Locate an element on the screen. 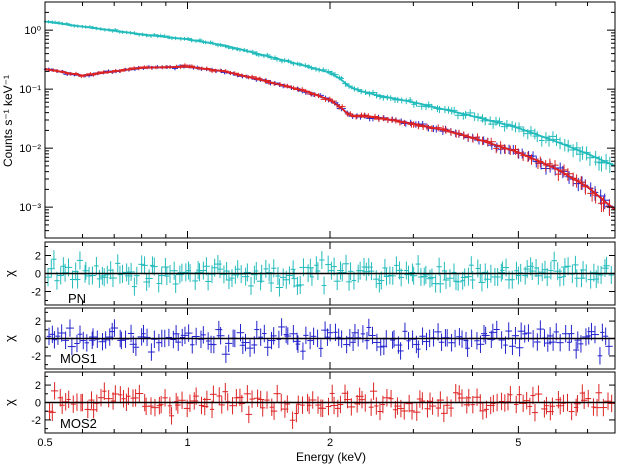 Image resolution: width=618 pixels, height=464 pixels. residual-ytick-label-MOS1: -2 is located at coordinates (36, 357).